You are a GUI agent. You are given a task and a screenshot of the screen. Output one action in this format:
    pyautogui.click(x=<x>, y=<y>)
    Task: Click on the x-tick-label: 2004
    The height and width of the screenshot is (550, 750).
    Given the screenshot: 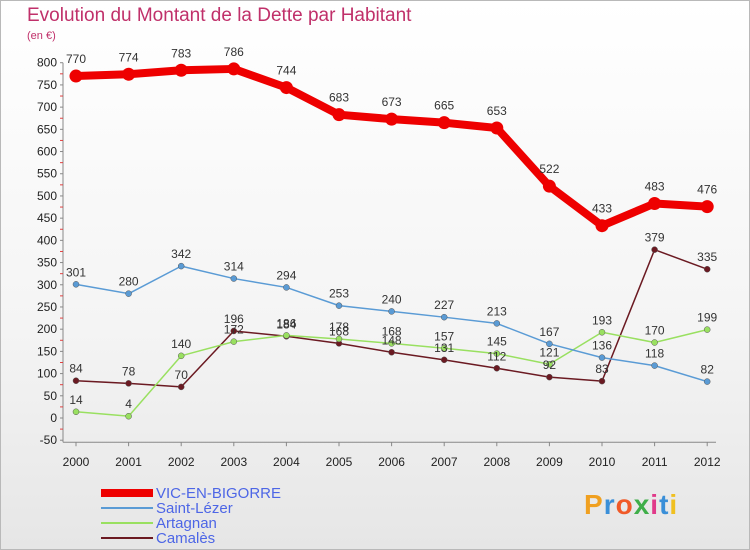 What is the action you would take?
    pyautogui.click(x=286, y=462)
    